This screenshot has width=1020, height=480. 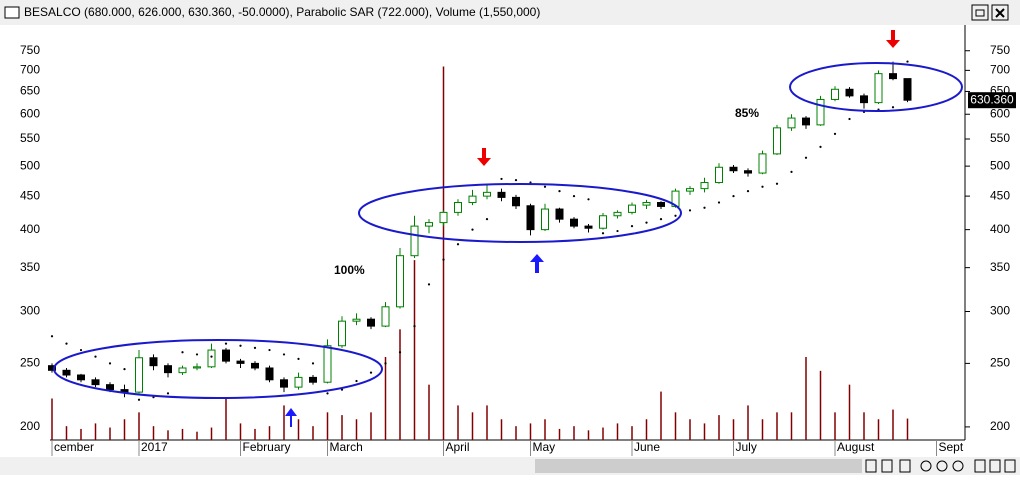 What do you see at coordinates (30, 91) in the screenshot?
I see `y-tick-label: 650` at bounding box center [30, 91].